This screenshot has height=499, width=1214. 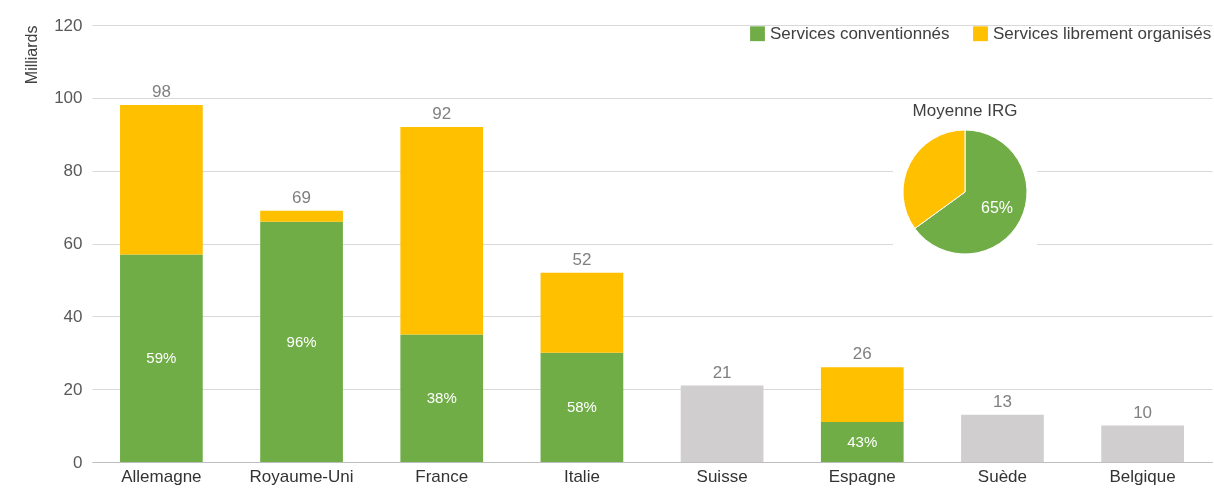 What do you see at coordinates (1002, 401) in the screenshot?
I see `total-label: 13` at bounding box center [1002, 401].